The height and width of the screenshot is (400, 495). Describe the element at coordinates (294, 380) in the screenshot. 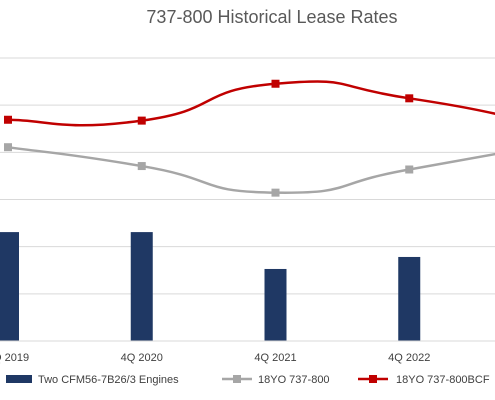

I see `legend-label: 18YO 737-800` at that location.